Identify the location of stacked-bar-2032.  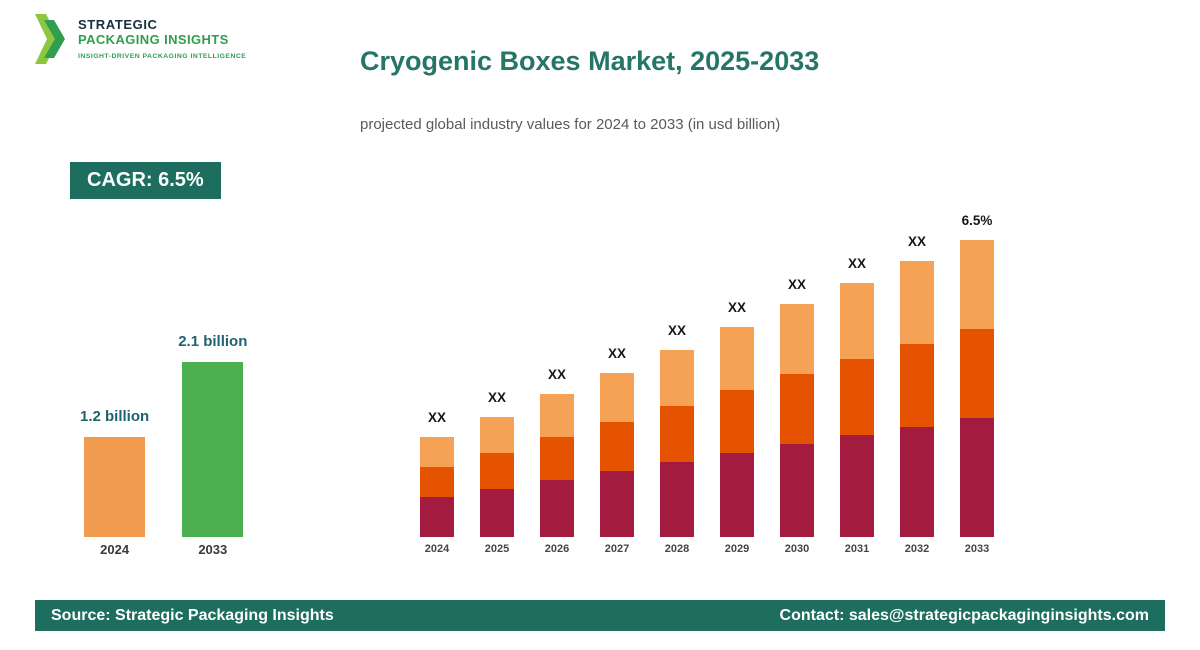
(917, 399).